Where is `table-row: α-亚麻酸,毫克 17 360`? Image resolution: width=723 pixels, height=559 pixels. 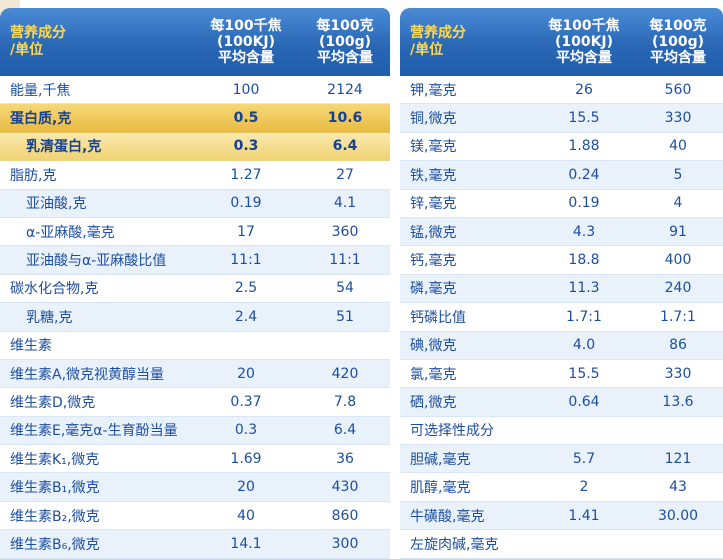 table-row: α-亚麻酸,毫克 17 360 is located at coordinates (195, 232).